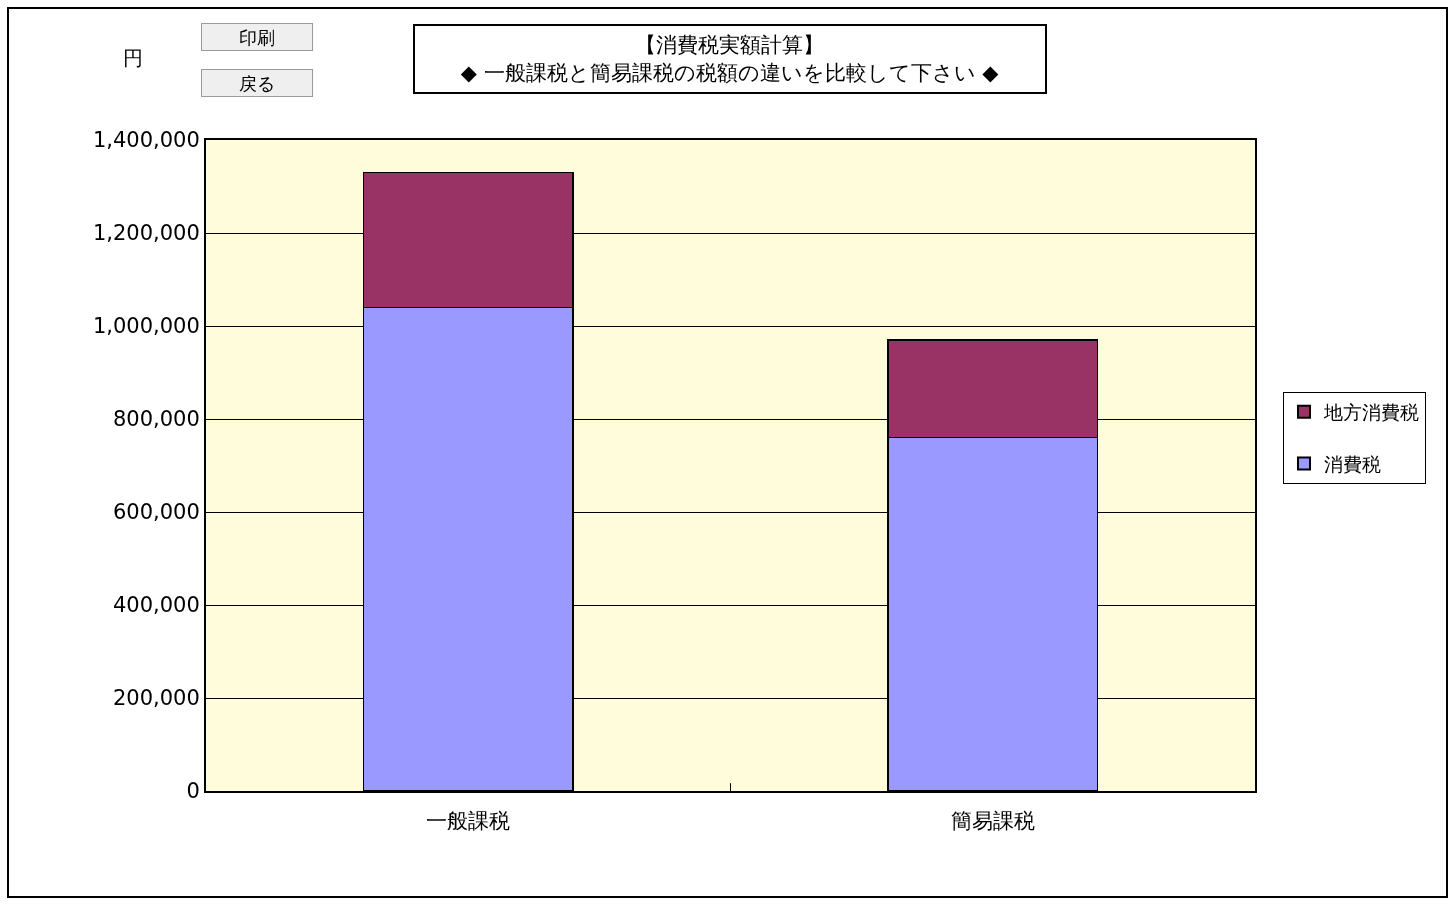 The height and width of the screenshot is (906, 1455). What do you see at coordinates (468, 821) in the screenshot?
I see `x-tick-label: 一般課税` at bounding box center [468, 821].